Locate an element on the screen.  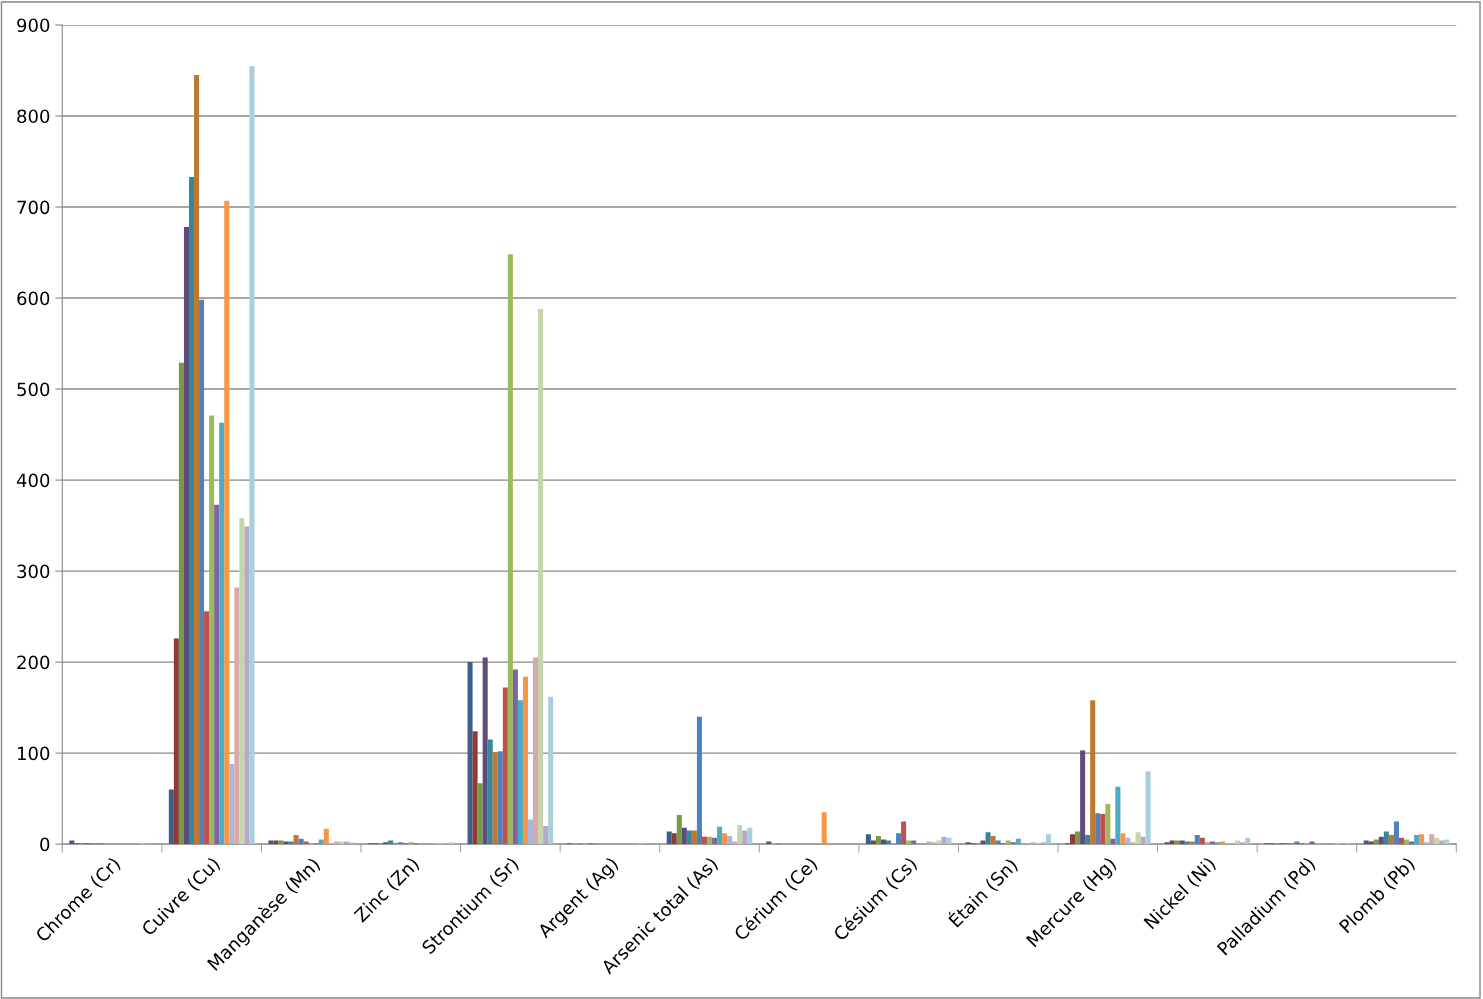
y-tick-label: 0 is located at coordinates (45, 844).